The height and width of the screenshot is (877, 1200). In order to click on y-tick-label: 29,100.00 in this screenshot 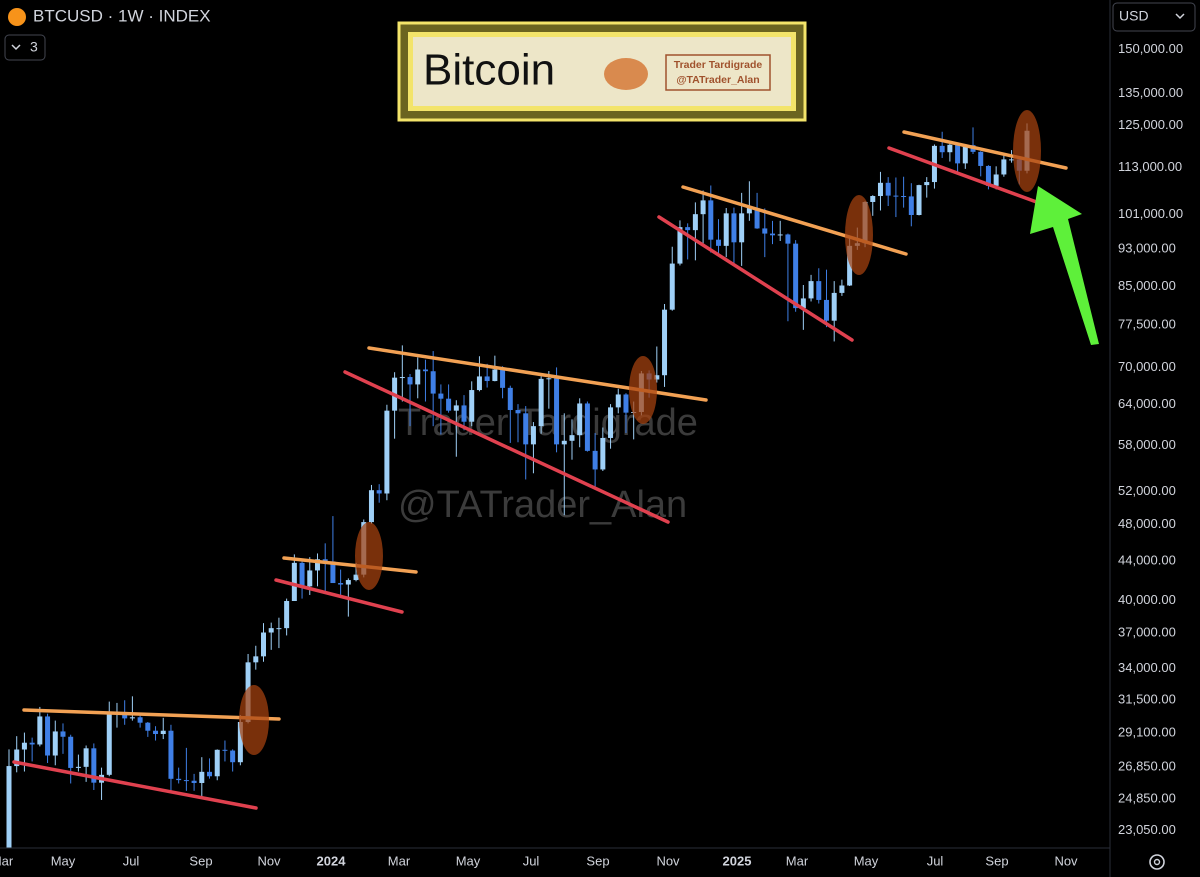, I will do `click(1147, 732)`.